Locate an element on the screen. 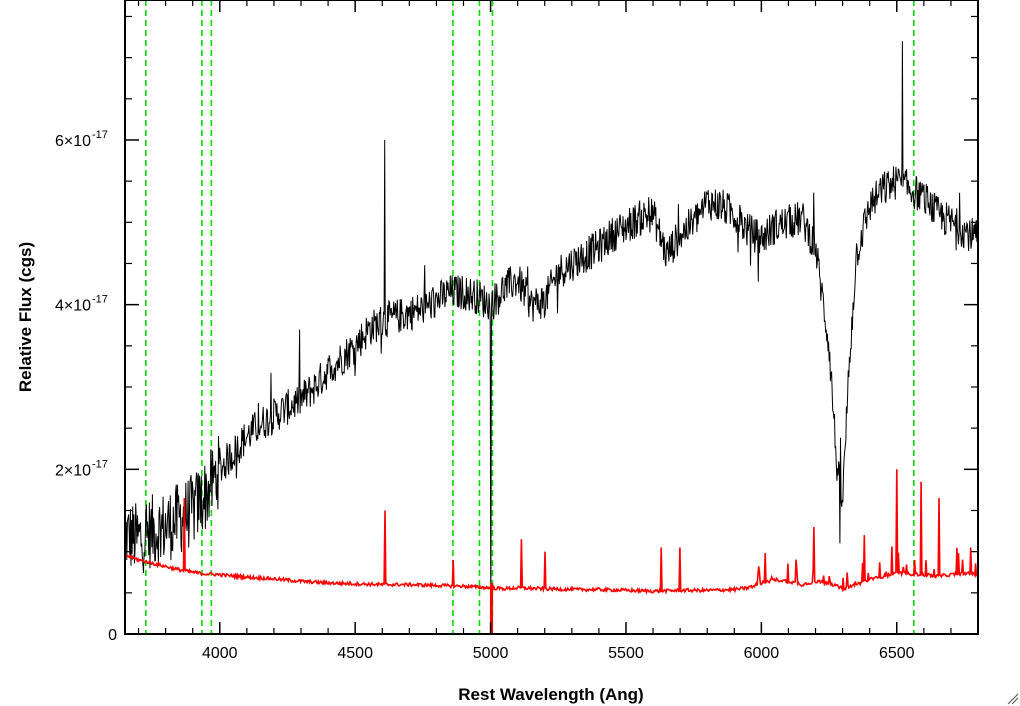 This screenshot has width=1020, height=706. x-tick-label: 5000 is located at coordinates (491, 653).